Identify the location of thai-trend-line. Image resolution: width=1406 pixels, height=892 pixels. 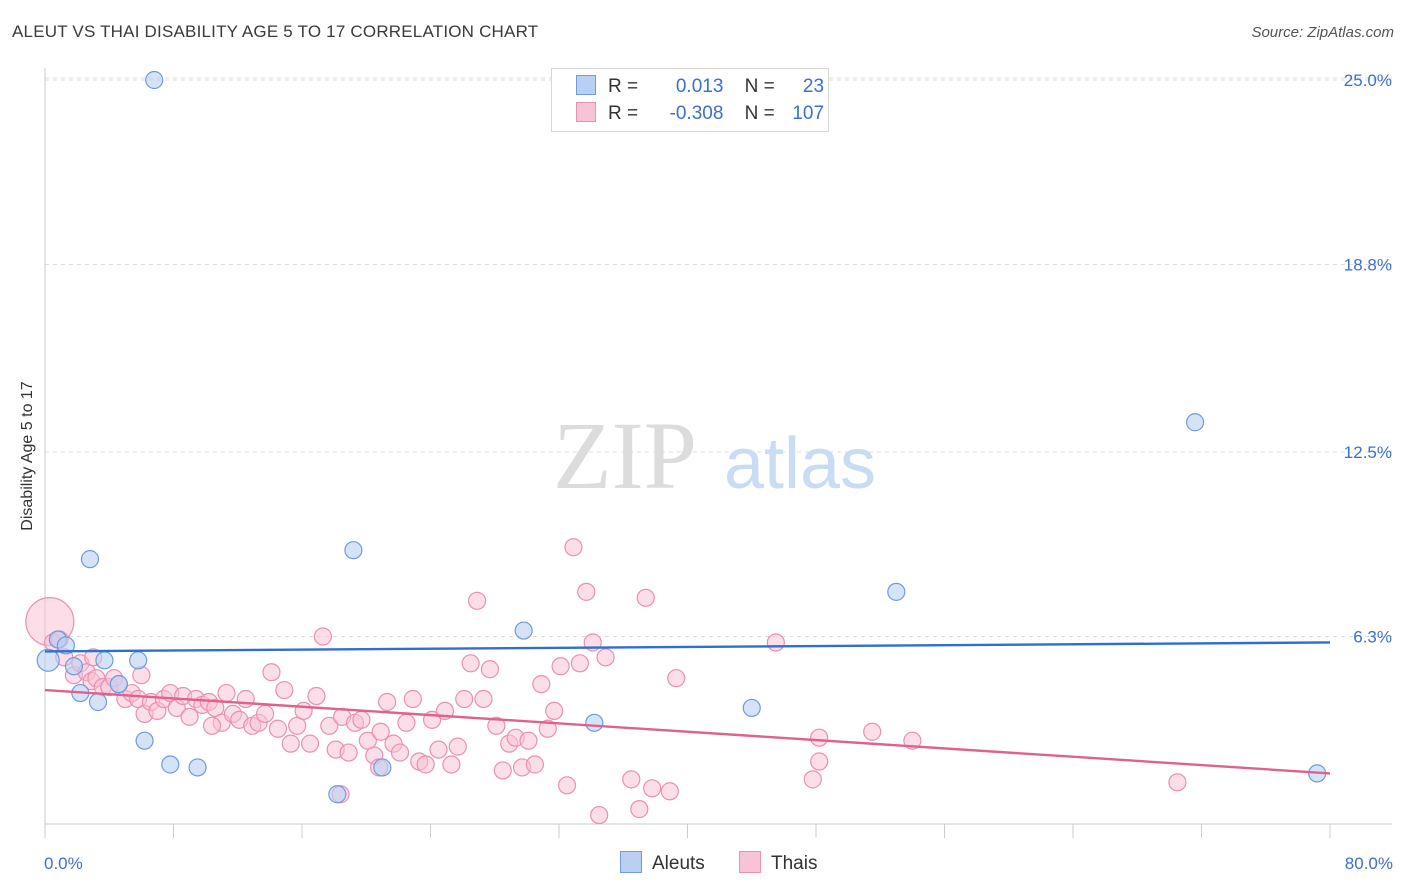
(687, 731).